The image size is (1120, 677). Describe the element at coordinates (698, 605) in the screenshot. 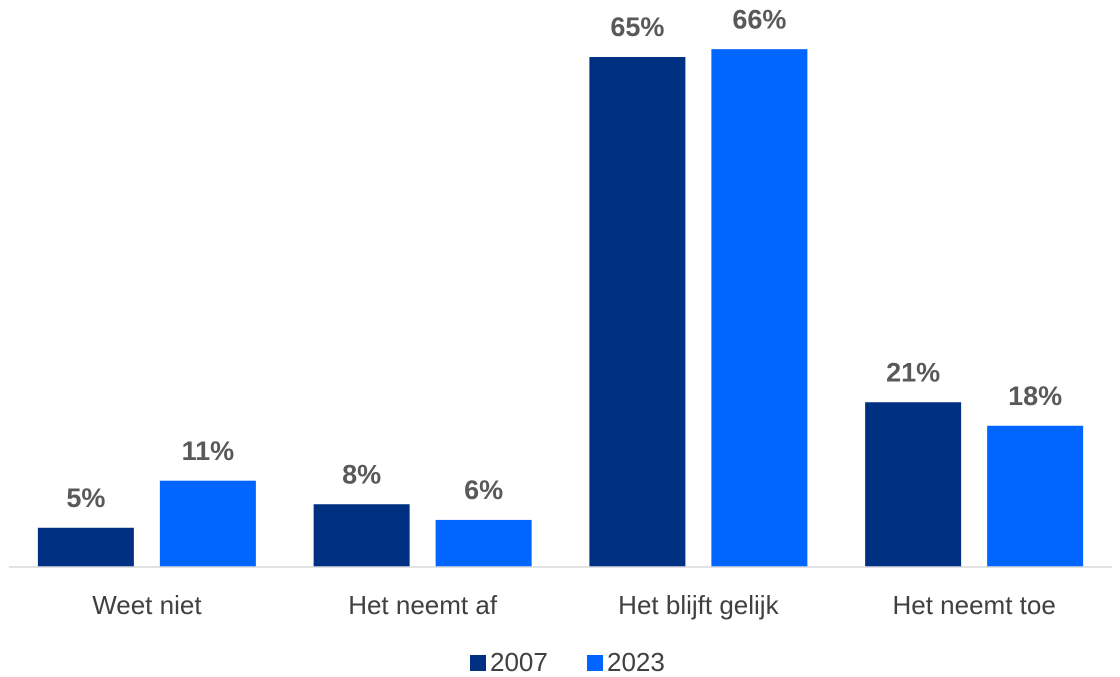

I see `x-tick-label: Het blijft gelijk` at that location.